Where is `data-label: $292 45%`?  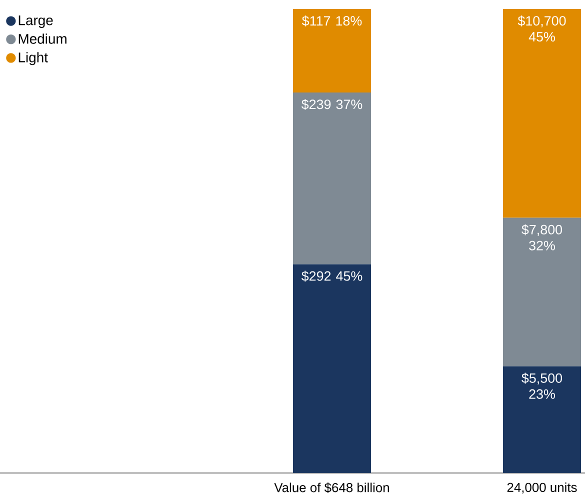
data-label: $292 45% is located at coordinates (331, 276).